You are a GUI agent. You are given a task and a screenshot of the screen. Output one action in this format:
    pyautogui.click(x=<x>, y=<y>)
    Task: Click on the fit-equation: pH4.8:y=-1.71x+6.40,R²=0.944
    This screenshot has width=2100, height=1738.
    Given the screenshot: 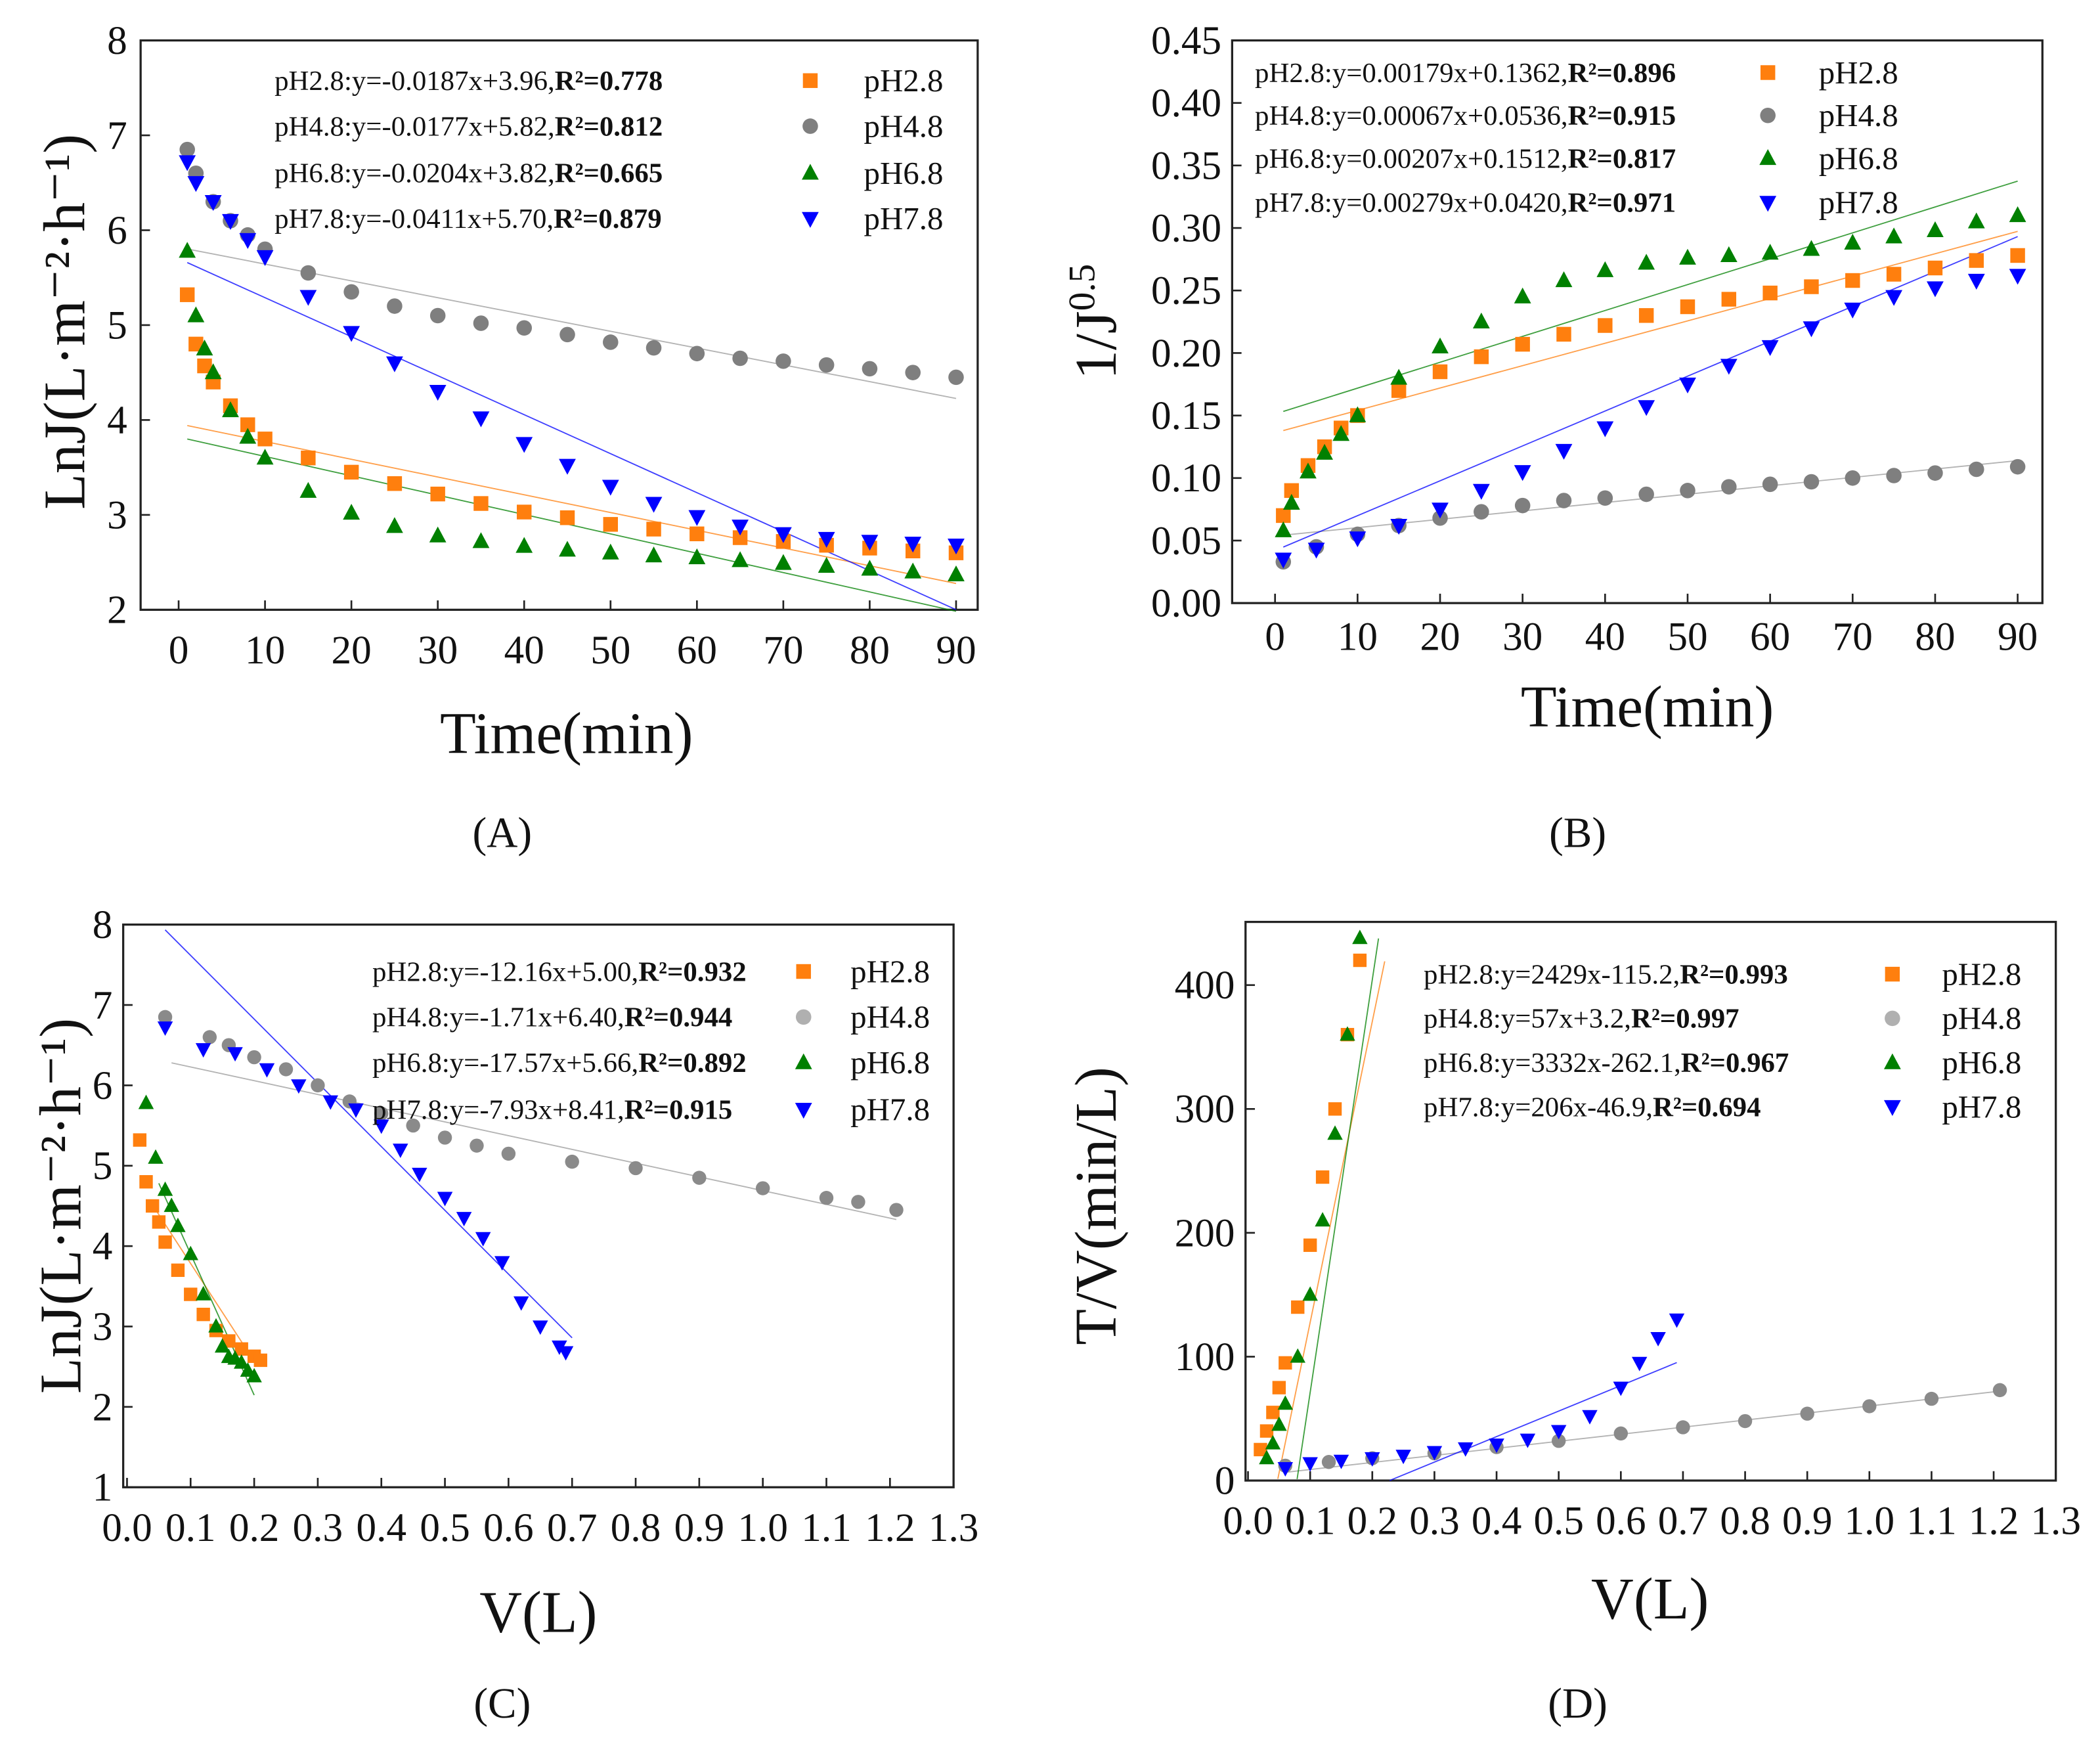 What is the action you would take?
    pyautogui.click(x=552, y=1017)
    